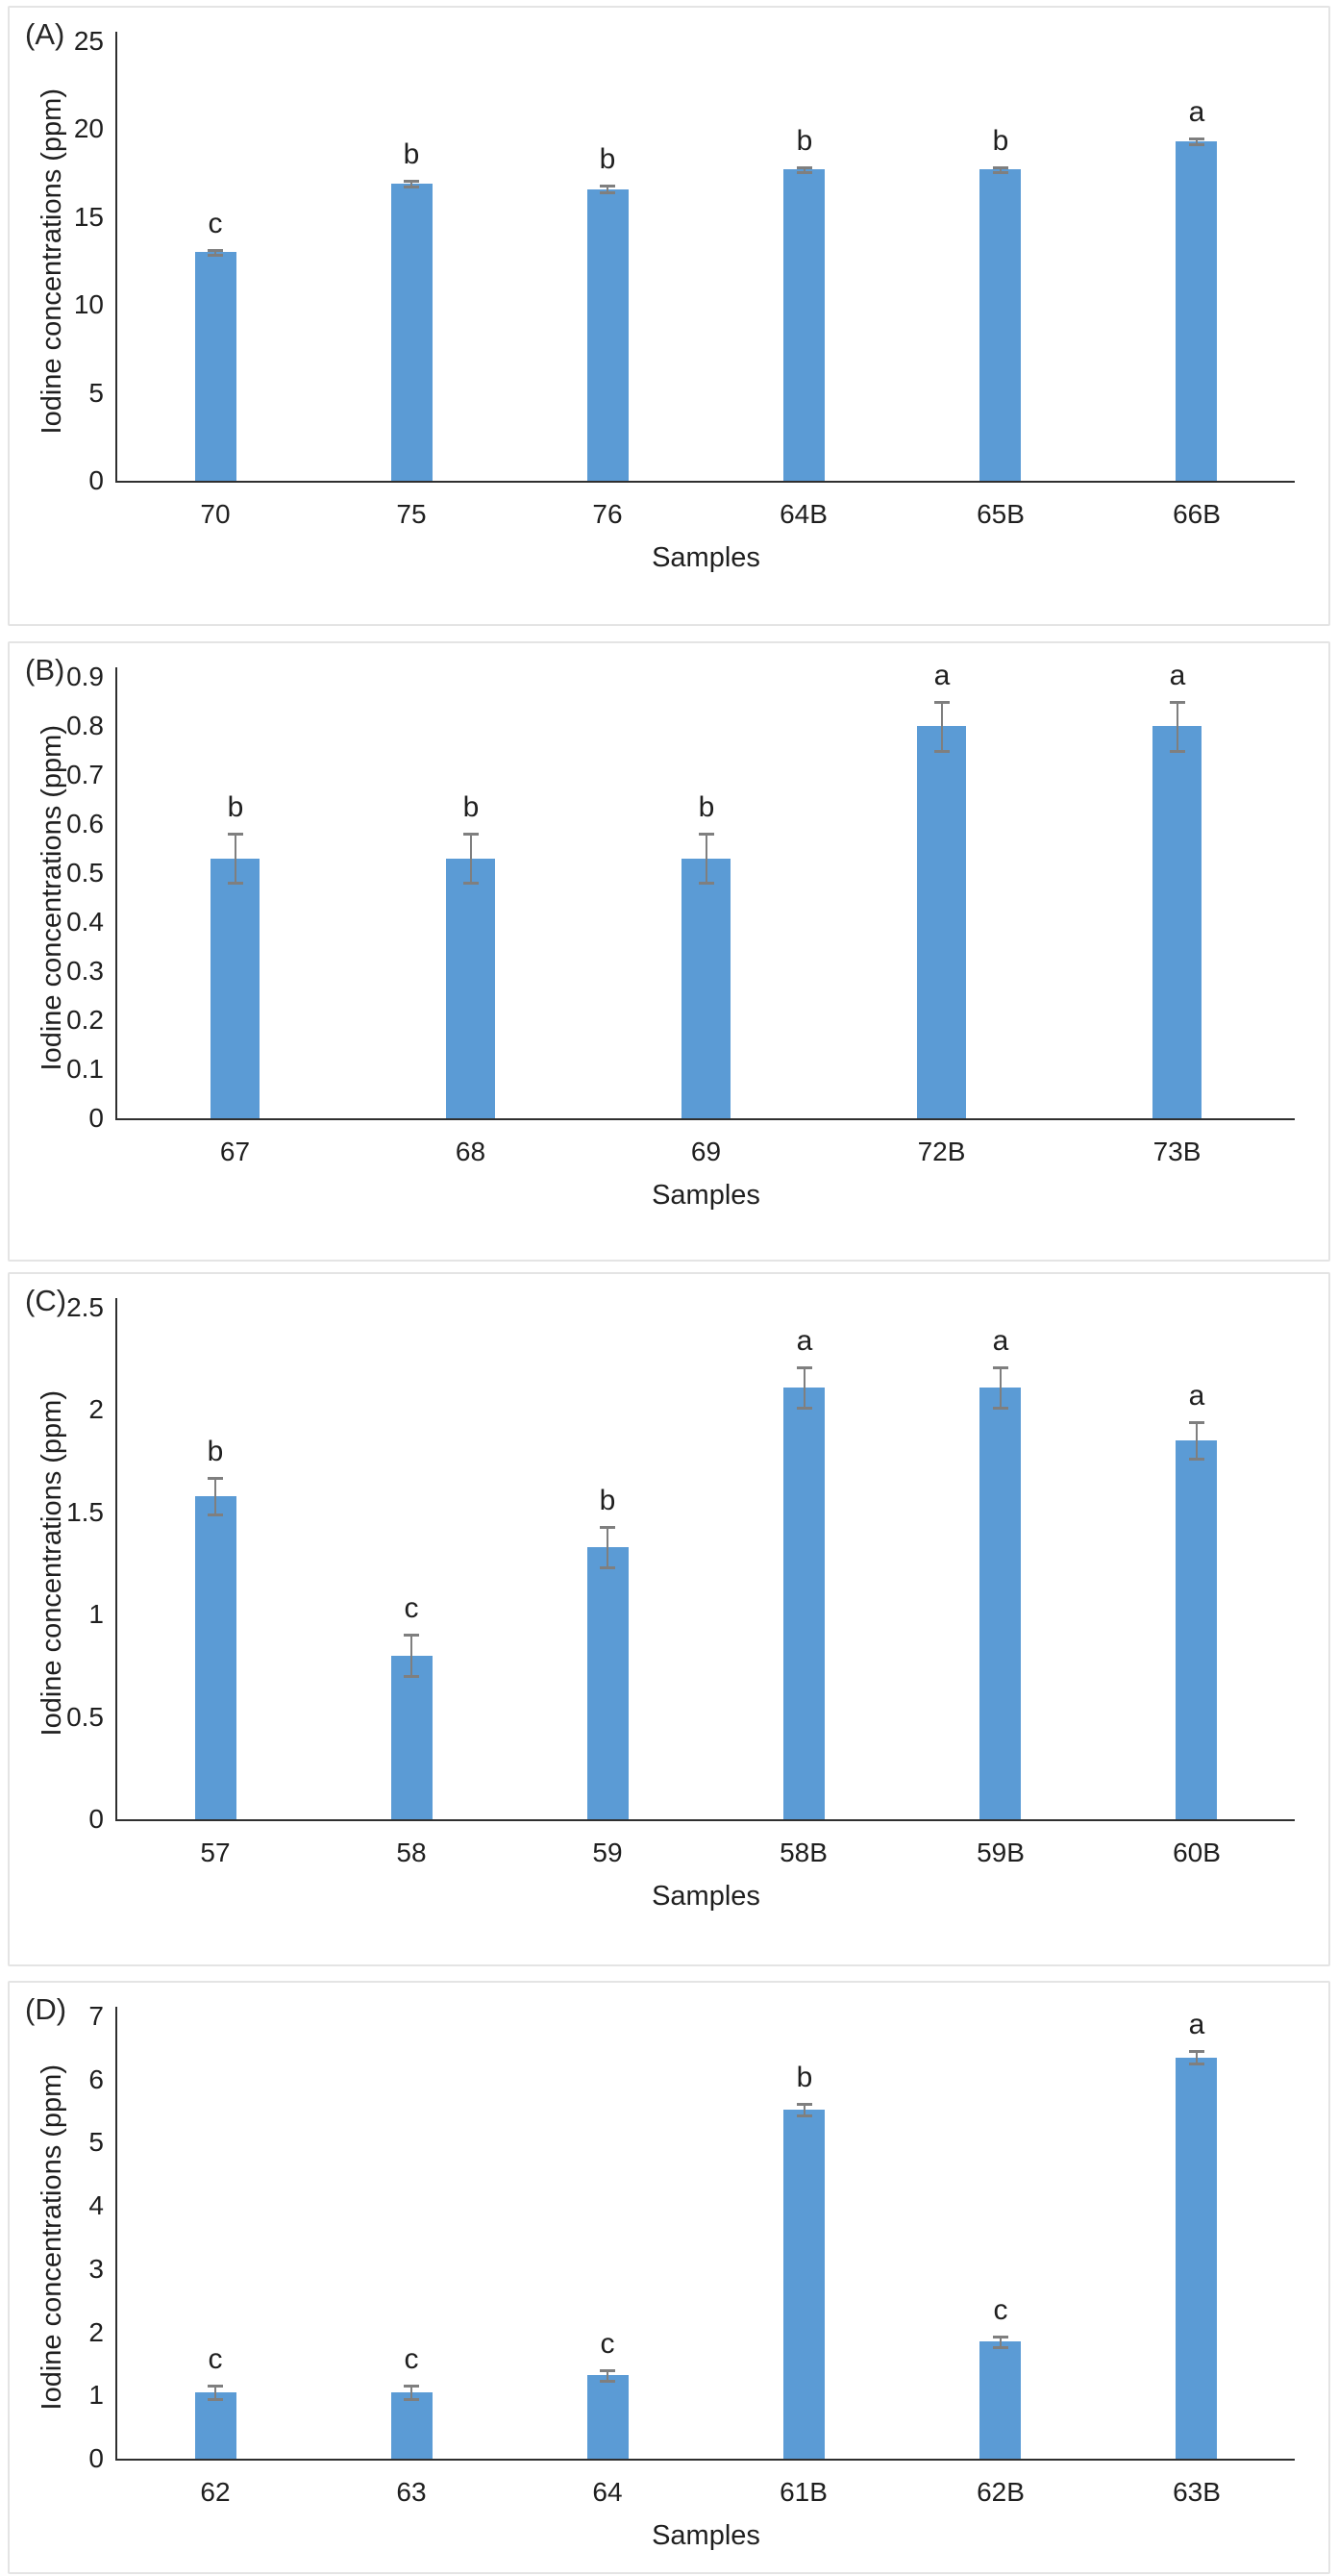 The height and width of the screenshot is (2576, 1338). Describe the element at coordinates (96, 2142) in the screenshot. I see `y-tick-label: 5` at that location.